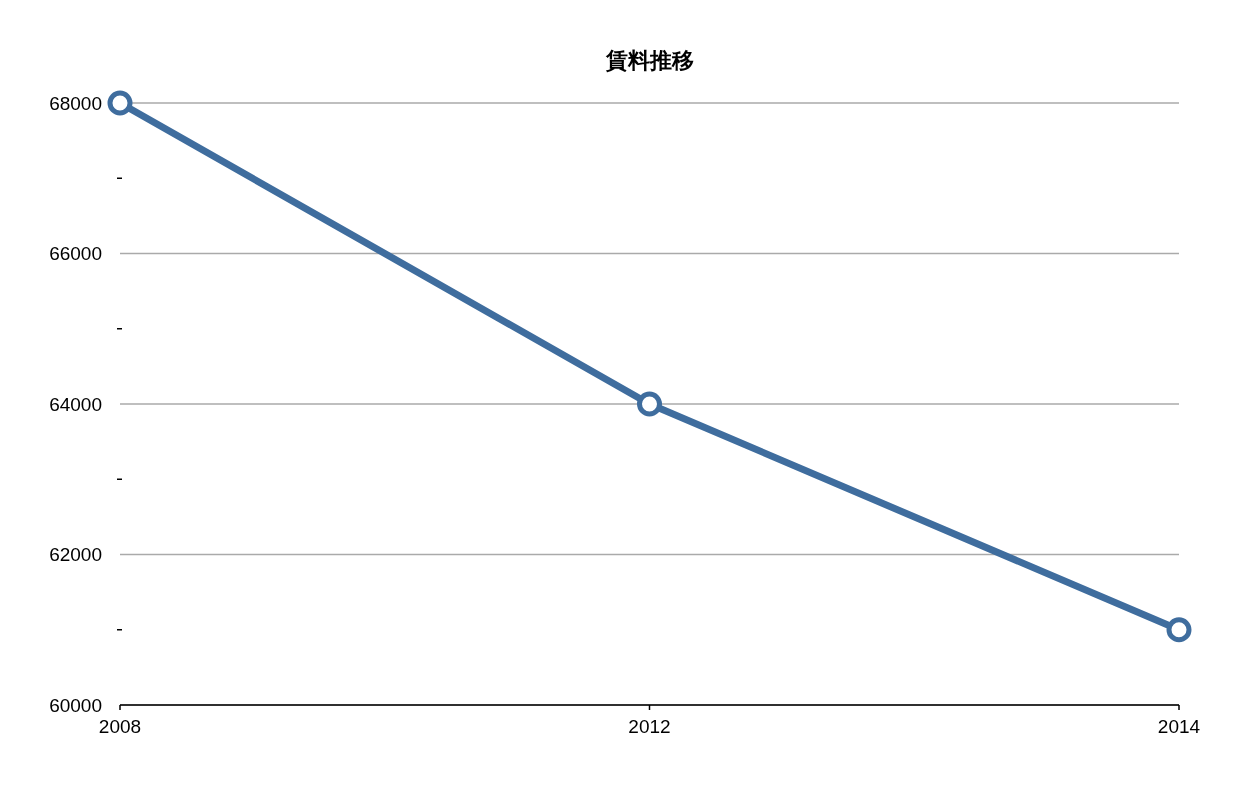 This screenshot has height=793, width=1240. Describe the element at coordinates (120, 726) in the screenshot. I see `x-tick-label: 2008` at that location.